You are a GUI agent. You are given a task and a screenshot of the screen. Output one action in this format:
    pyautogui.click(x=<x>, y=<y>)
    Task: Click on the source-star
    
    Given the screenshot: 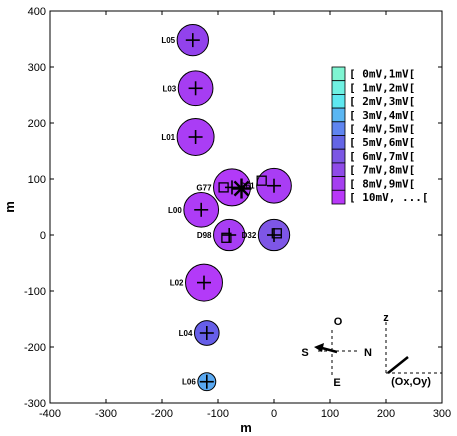 What is the action you would take?
    pyautogui.click(x=241, y=188)
    